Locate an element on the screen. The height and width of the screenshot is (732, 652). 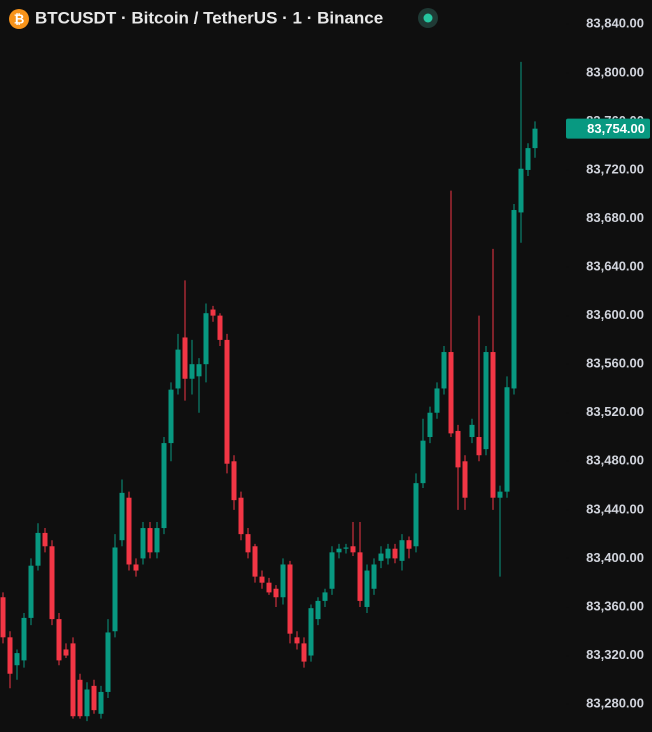
last-price-tag is located at coordinates (608, 128).